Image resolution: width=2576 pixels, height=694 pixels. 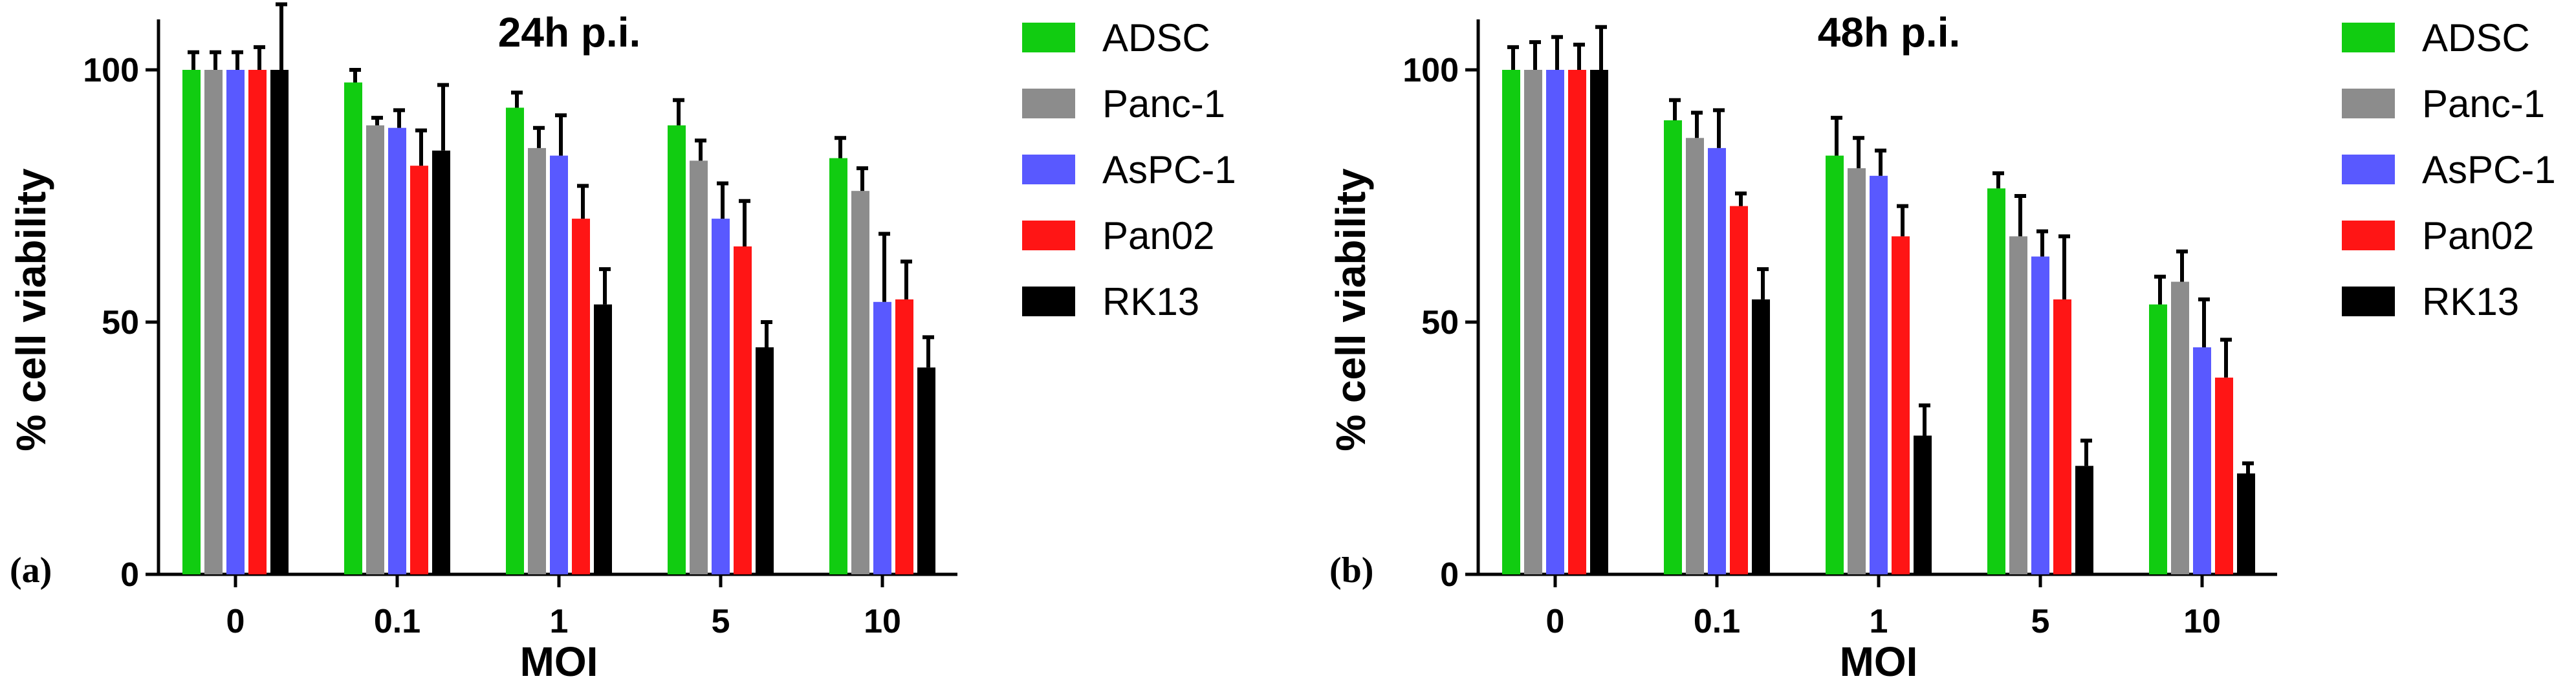 What do you see at coordinates (569, 32) in the screenshot?
I see `chart-title: 24h p.i.` at bounding box center [569, 32].